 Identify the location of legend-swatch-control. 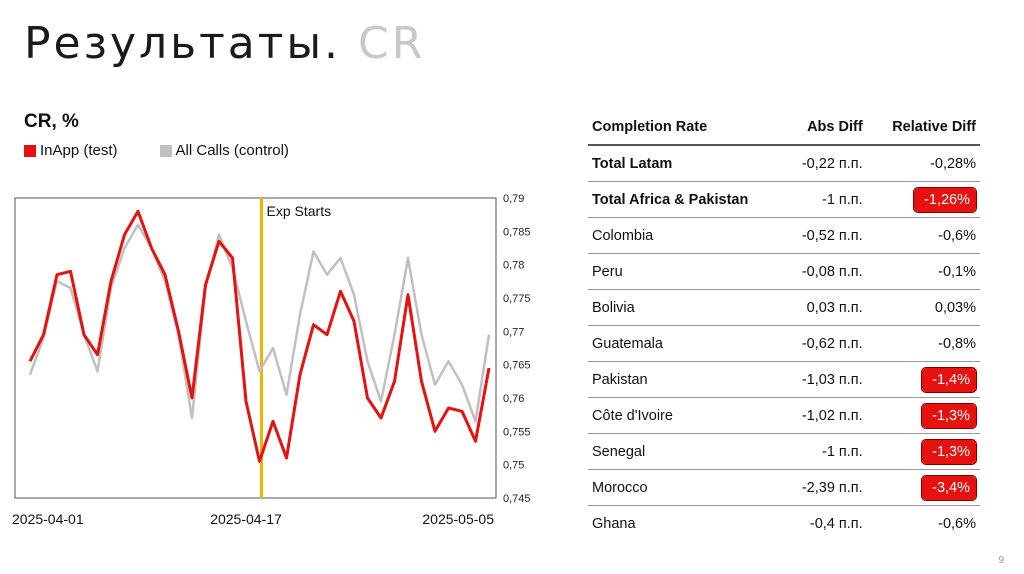
(165, 150).